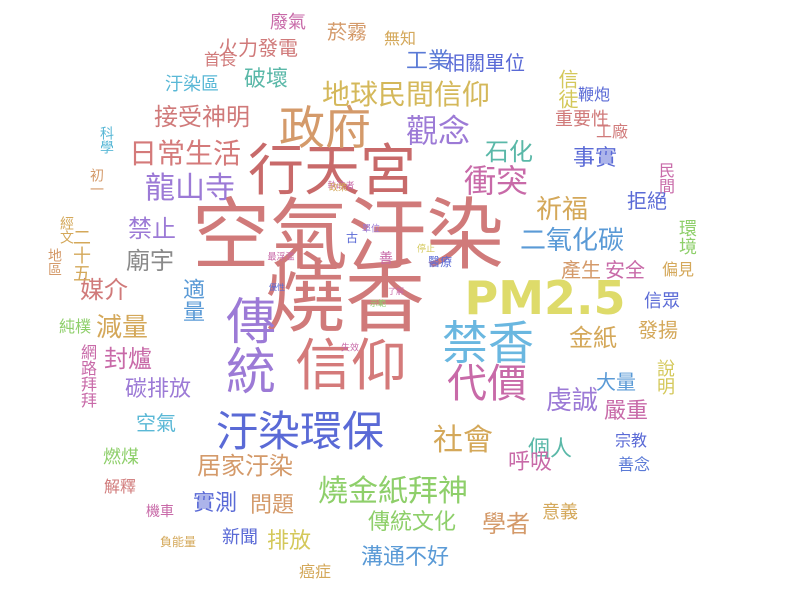 The height and width of the screenshot is (600, 800). I want to click on word-zongjiao: 宗教, so click(631, 440).